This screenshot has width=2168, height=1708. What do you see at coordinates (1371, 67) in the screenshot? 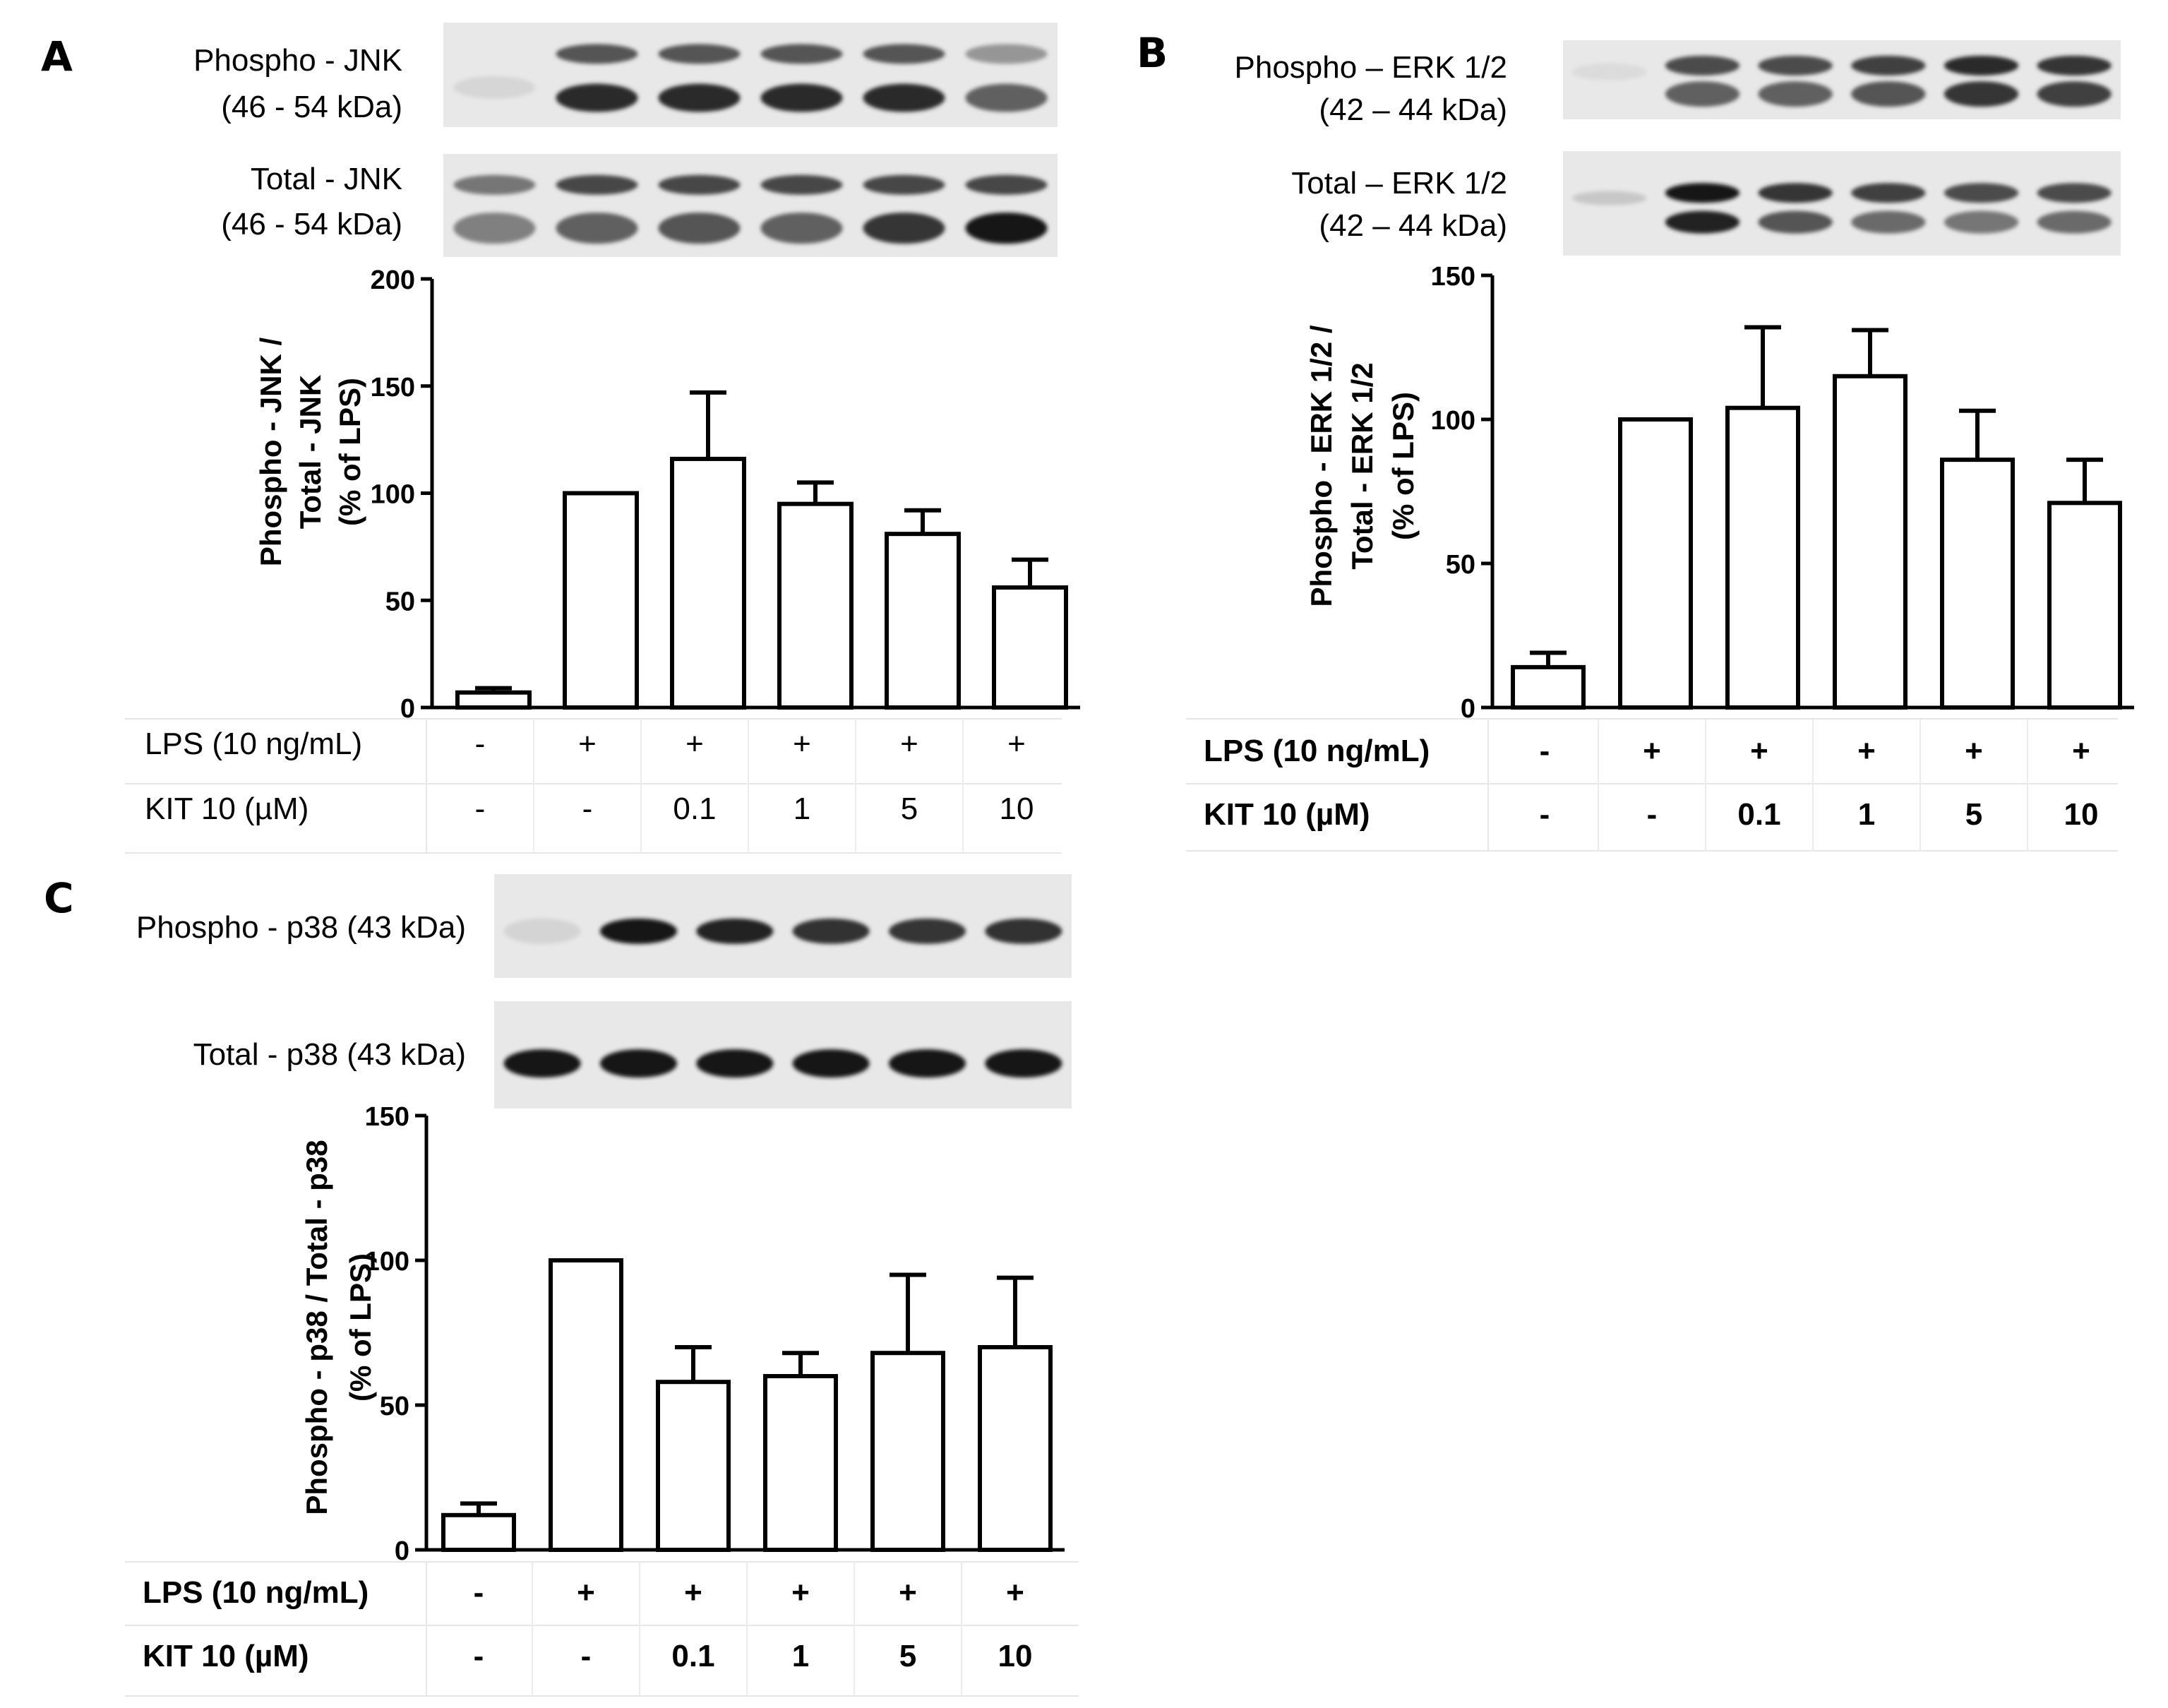
I see `blot-label: Phospho – ERK 1/2` at bounding box center [1371, 67].